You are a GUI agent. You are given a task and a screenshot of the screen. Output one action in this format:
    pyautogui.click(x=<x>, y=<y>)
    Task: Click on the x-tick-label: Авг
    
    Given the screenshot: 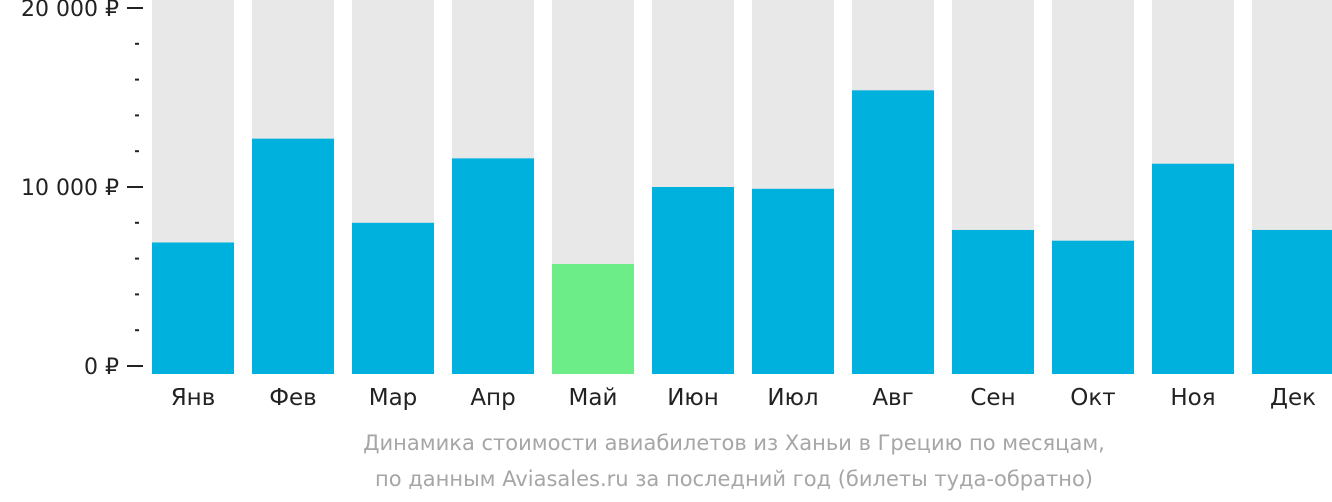 What is the action you would take?
    pyautogui.click(x=892, y=398)
    